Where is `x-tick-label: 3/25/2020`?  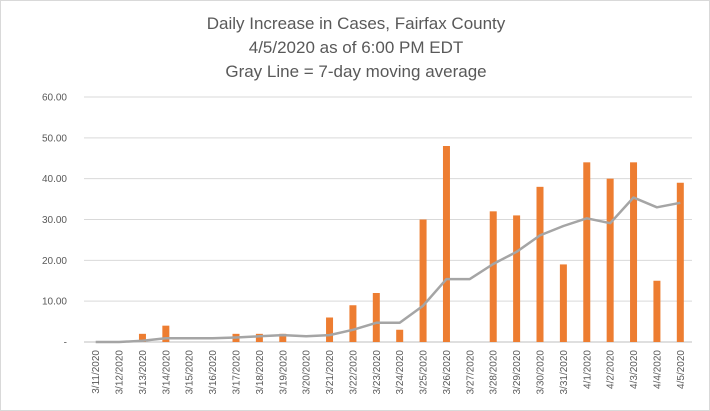
x-tick-label: 3/25/2020 is located at coordinates (424, 372).